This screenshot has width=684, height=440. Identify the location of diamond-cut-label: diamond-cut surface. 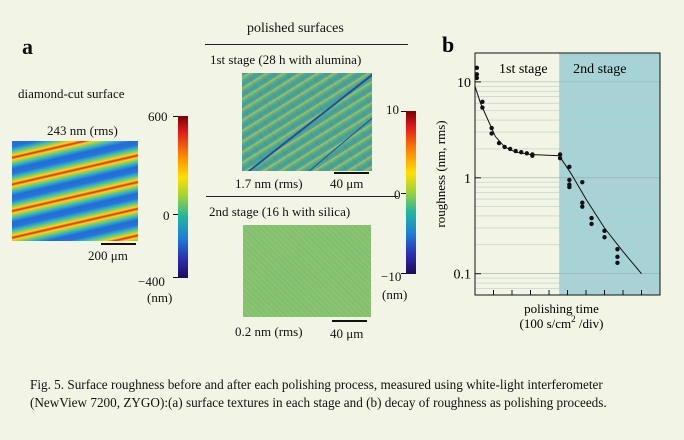
(71, 93).